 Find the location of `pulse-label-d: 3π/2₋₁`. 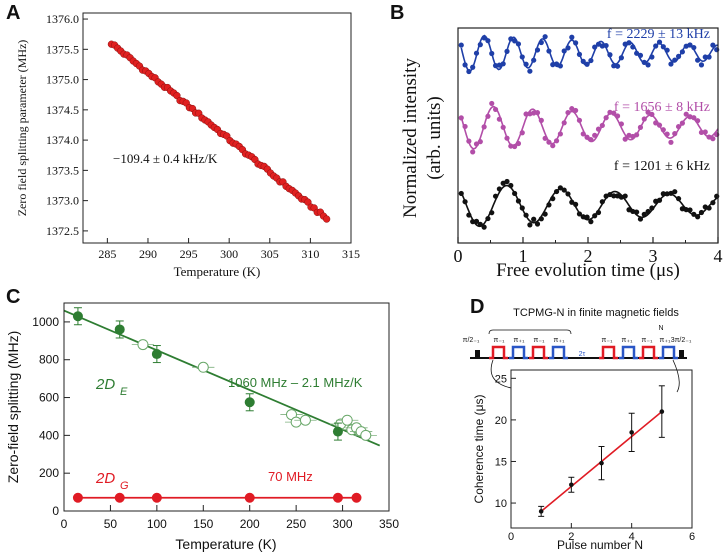

pulse-label-d: 3π/2₋₁ is located at coordinates (681, 340).